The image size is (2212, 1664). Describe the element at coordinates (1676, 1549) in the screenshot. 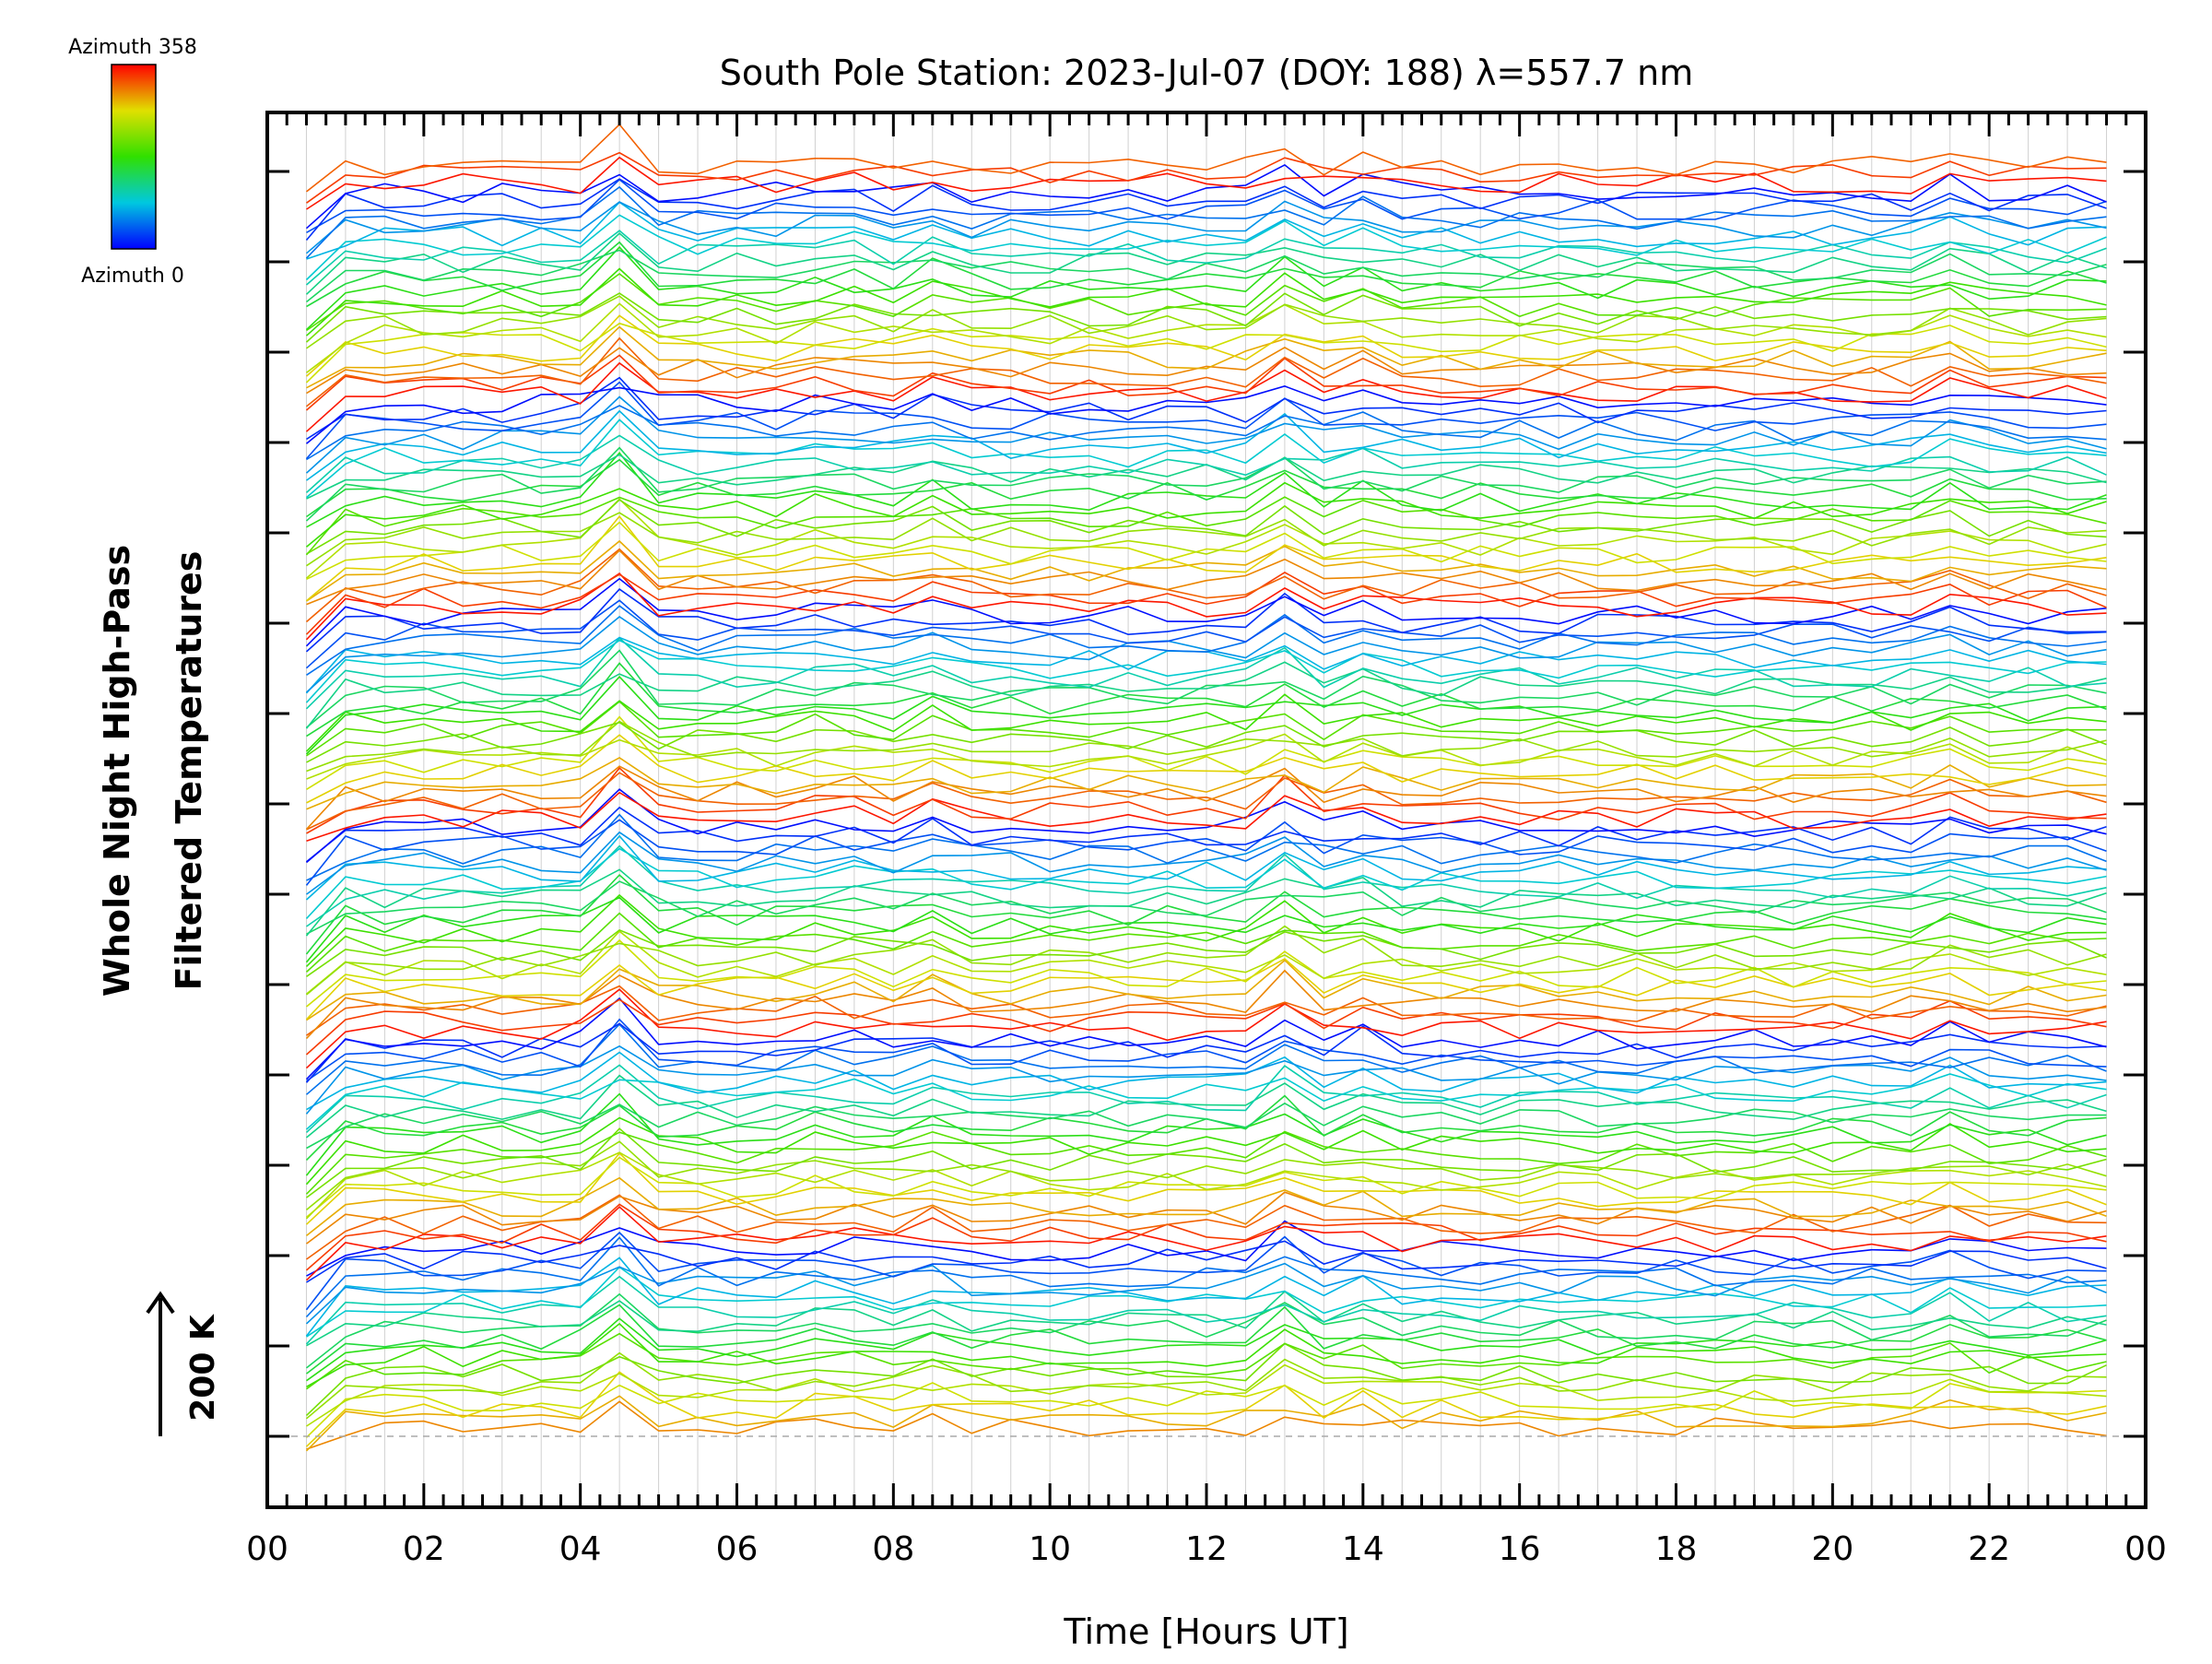

I see `x-tick-label: 18` at that location.